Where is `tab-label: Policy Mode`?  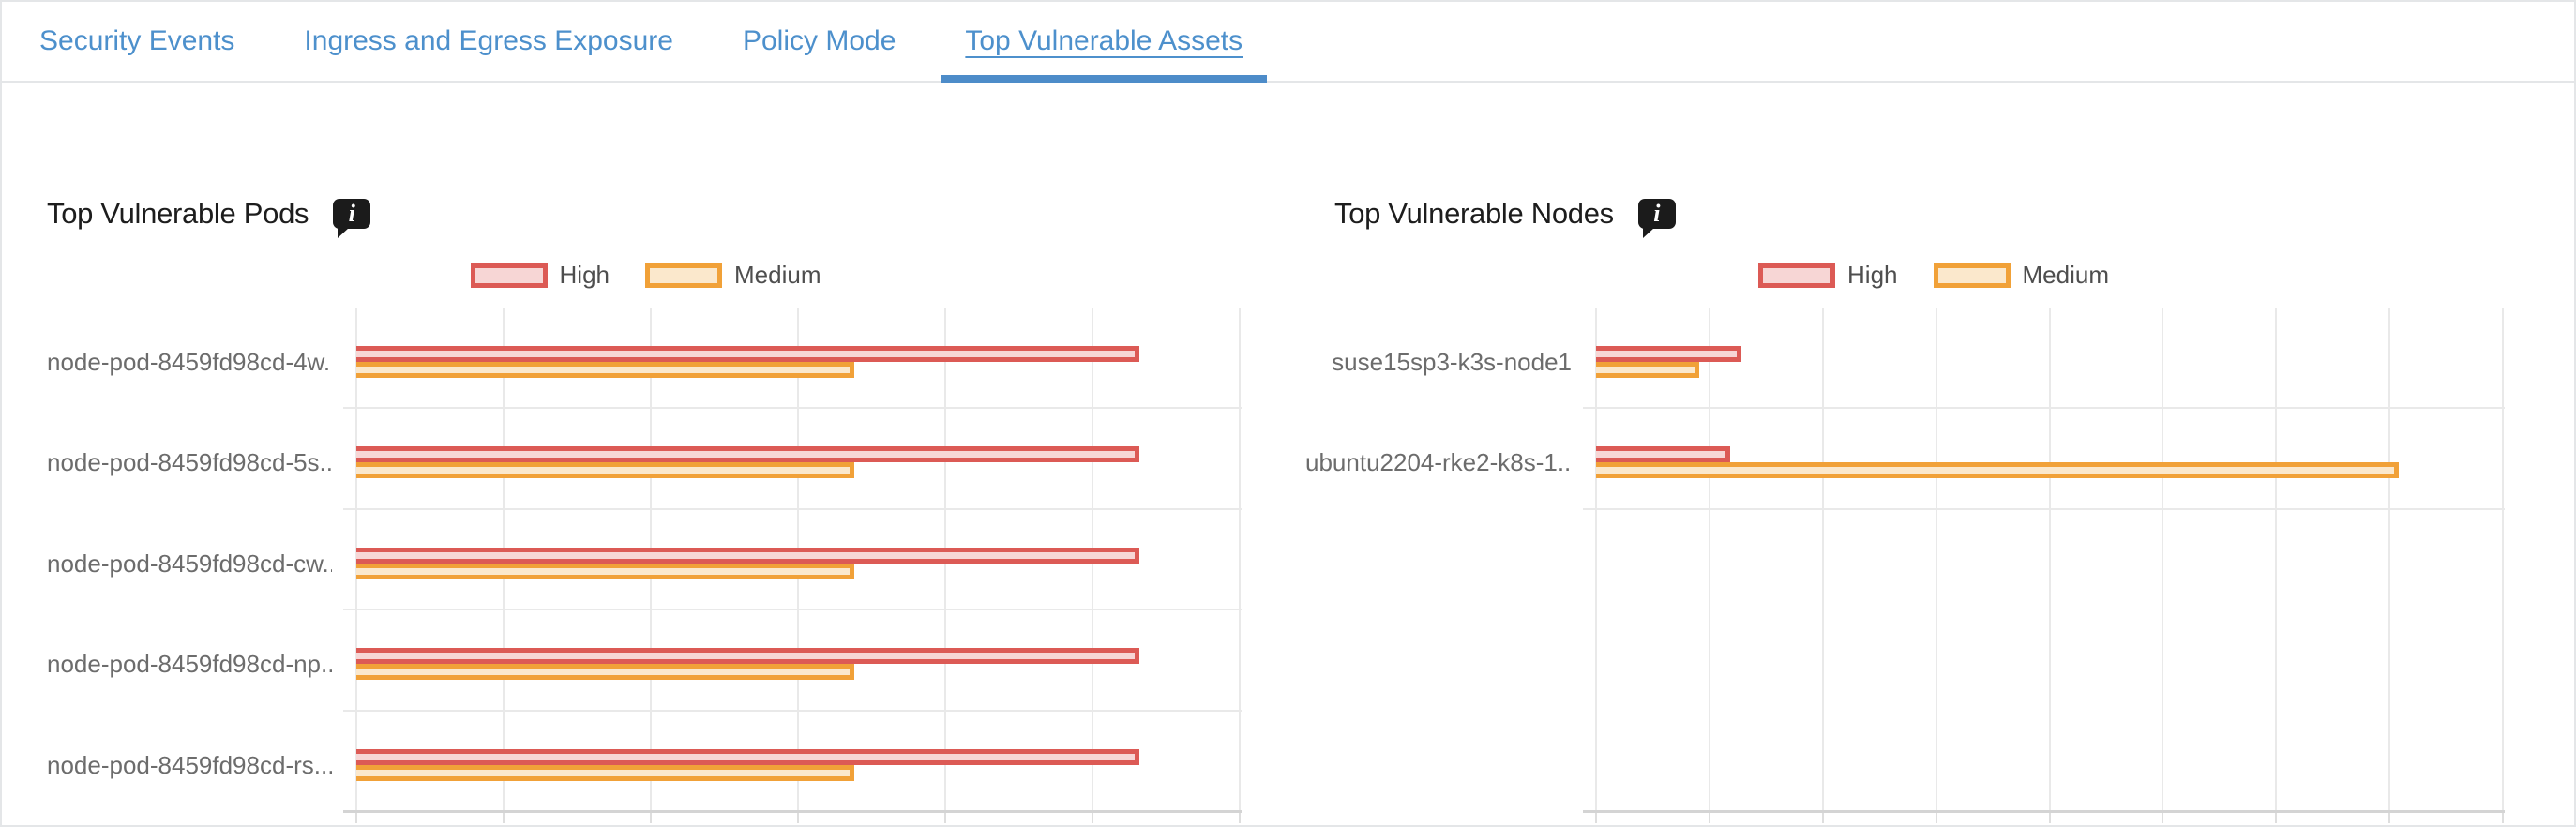
tab-label: Policy Mode is located at coordinates (819, 41).